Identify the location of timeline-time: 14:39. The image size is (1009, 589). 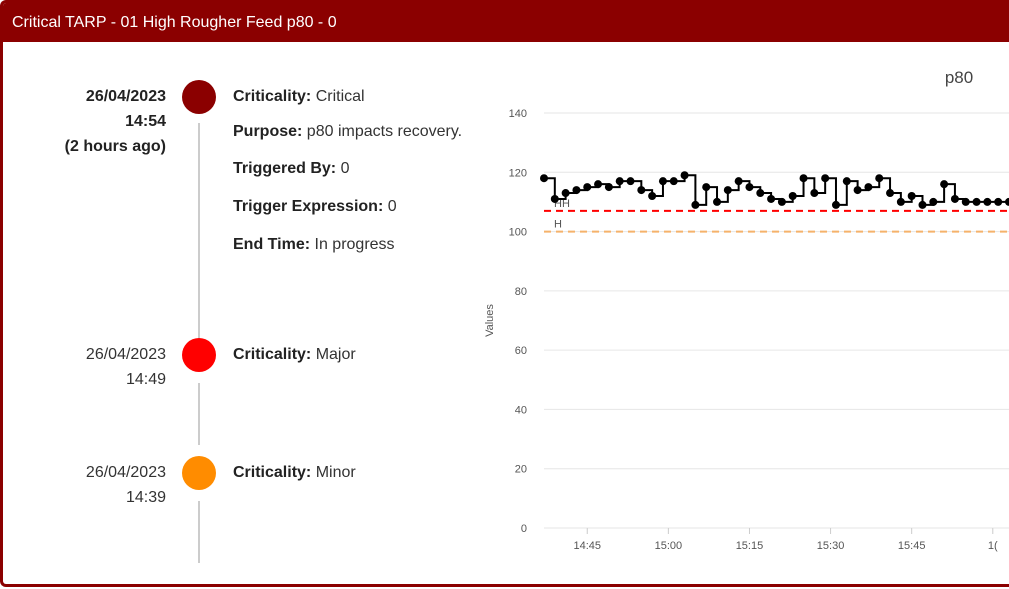
(145, 497).